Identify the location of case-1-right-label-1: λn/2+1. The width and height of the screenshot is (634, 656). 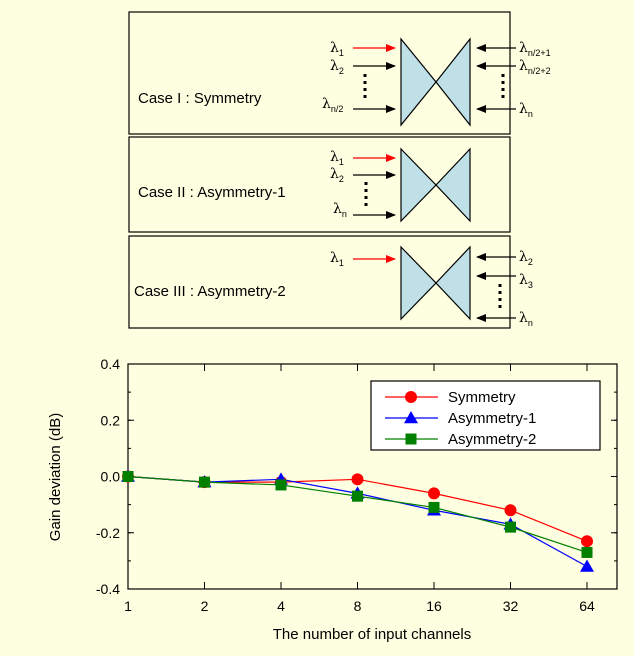
(535, 49).